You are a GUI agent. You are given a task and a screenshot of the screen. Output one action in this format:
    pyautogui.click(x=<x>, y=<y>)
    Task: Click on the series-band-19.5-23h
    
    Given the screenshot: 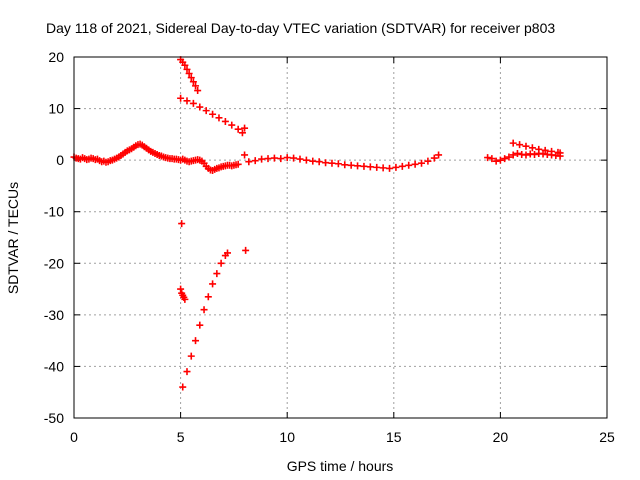 What is the action you would take?
    pyautogui.click(x=524, y=157)
    